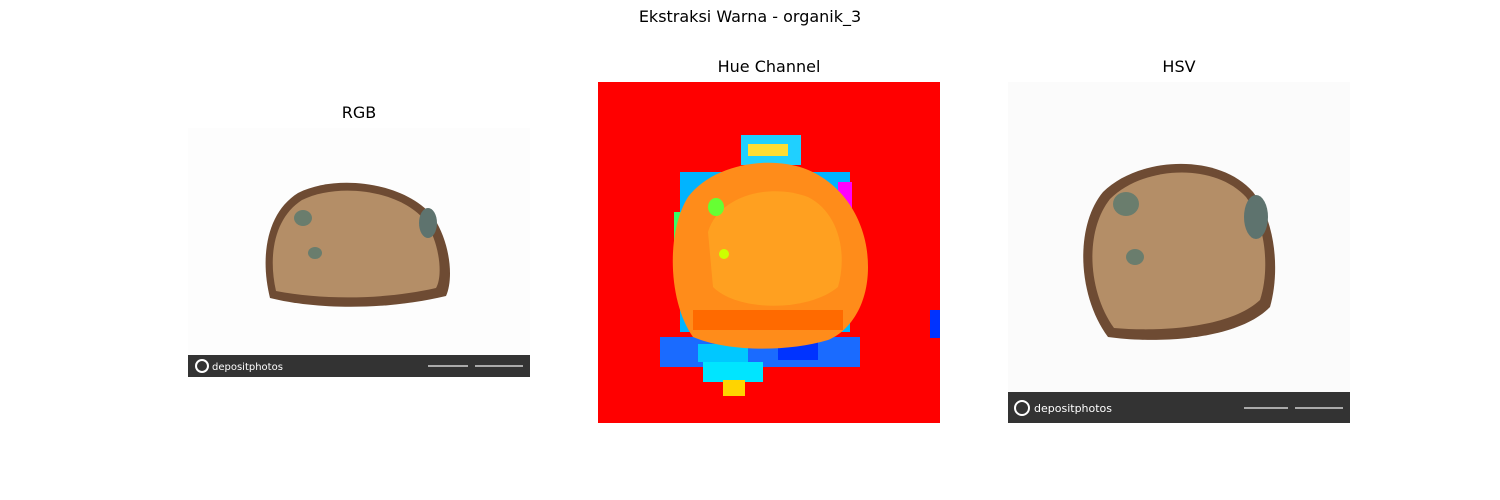  What do you see at coordinates (356, 244) in the screenshot?
I see `bread-crumb` at bounding box center [356, 244].